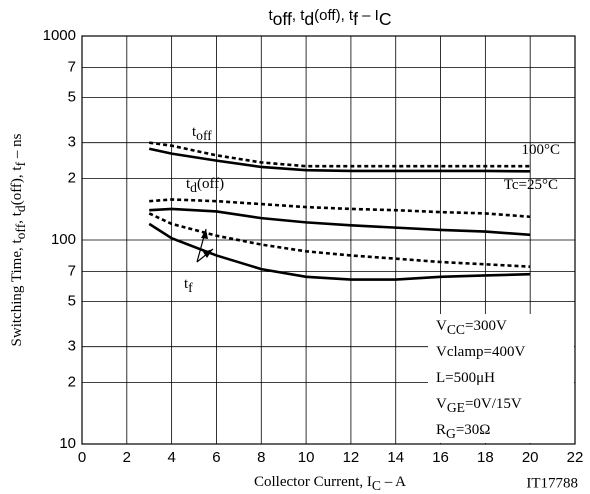 Image resolution: width=590 pixels, height=494 pixels. What do you see at coordinates (530, 457) in the screenshot?
I see `x-tick-label: 20` at bounding box center [530, 457].